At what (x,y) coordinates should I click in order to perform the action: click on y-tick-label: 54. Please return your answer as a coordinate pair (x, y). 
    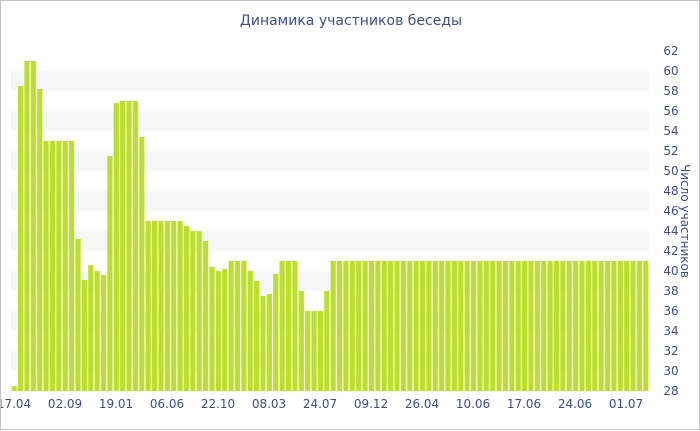
    Looking at the image, I should click on (670, 131).